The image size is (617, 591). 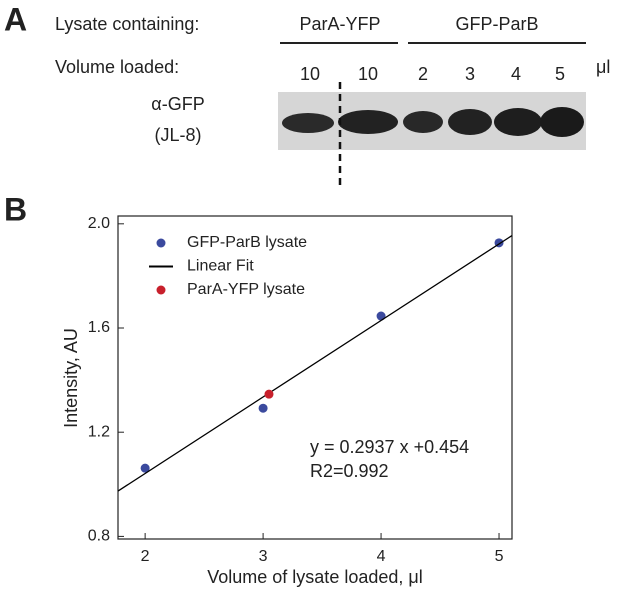 What do you see at coordinates (432, 121) in the screenshot?
I see `blot` at bounding box center [432, 121].